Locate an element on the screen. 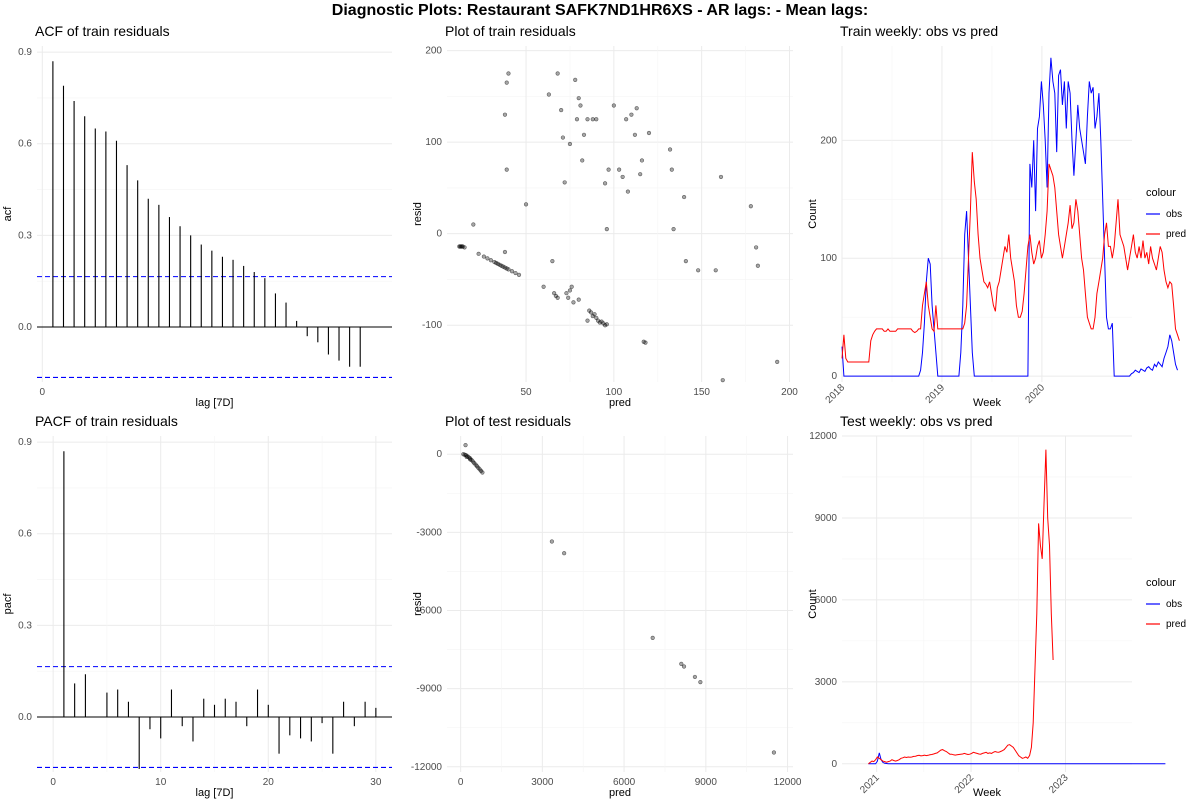 The height and width of the screenshot is (800, 1200). legend-title: colour is located at coordinates (1161, 583).